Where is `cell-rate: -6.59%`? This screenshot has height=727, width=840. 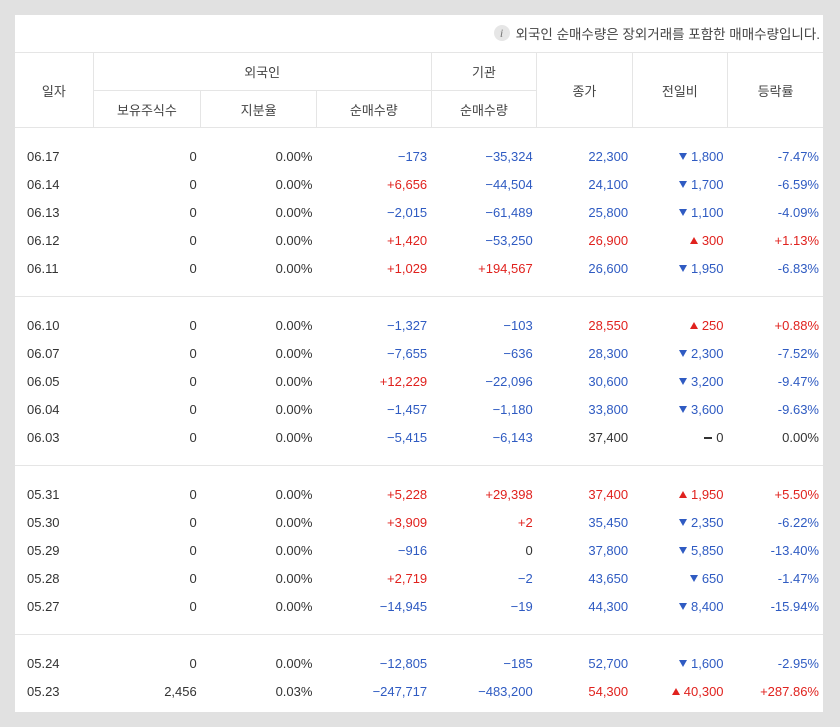
cell-rate: -6.59% is located at coordinates (798, 184).